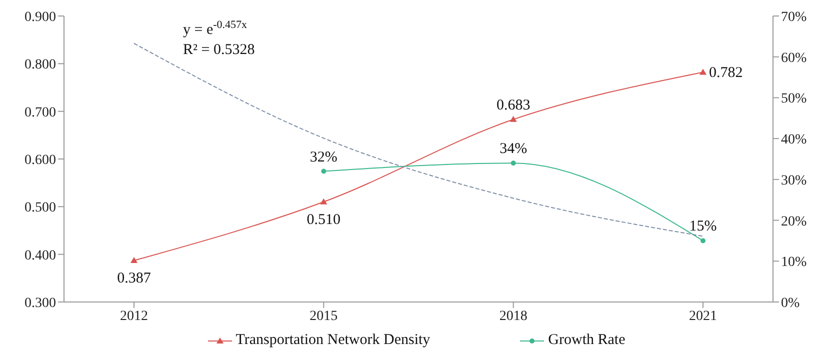  I want to click on y-tick-label: 0.600, so click(40, 160).